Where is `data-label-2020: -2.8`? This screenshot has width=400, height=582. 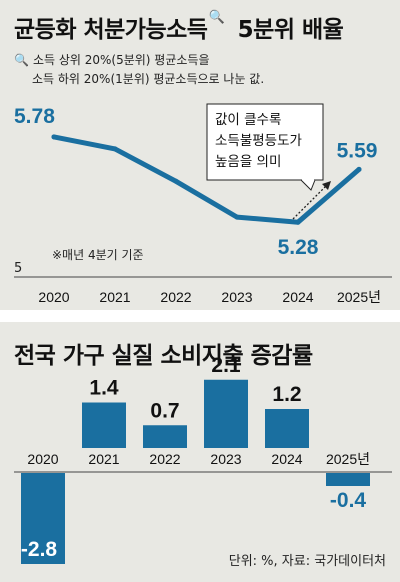 data-label-2020: -2.8 is located at coordinates (39, 549).